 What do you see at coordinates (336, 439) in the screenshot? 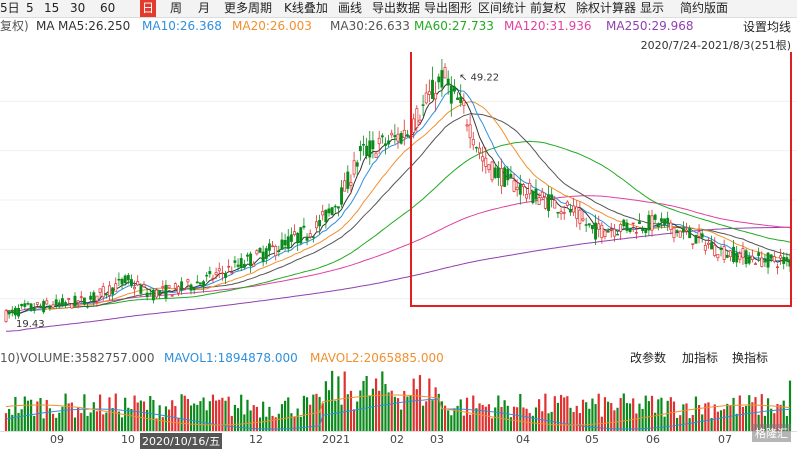
I see `x-tick-label: 2021` at bounding box center [336, 439].